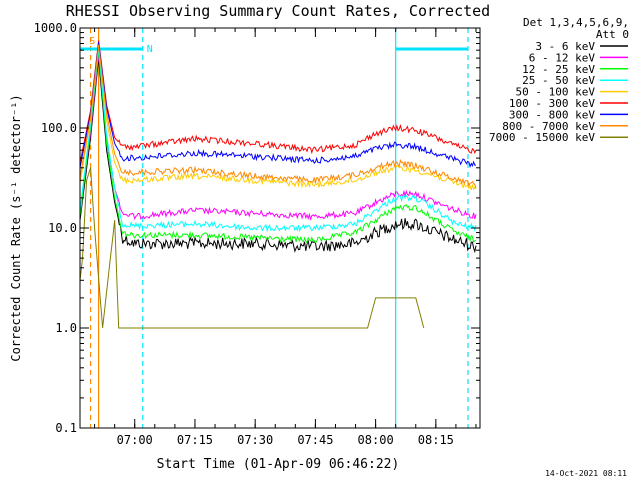 This screenshot has width=640, height=480. I want to click on timestamp: 14-Oct-2021 08:11, so click(586, 473).